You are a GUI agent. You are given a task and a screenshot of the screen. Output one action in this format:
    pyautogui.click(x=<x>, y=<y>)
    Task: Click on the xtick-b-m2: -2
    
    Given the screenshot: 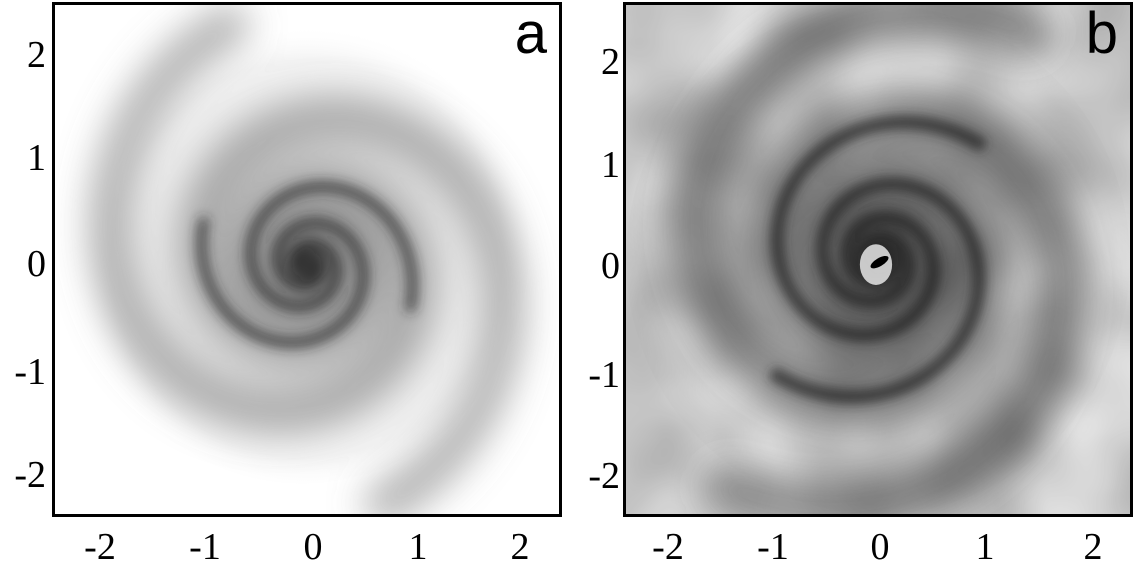 What is the action you would take?
    pyautogui.click(x=668, y=547)
    